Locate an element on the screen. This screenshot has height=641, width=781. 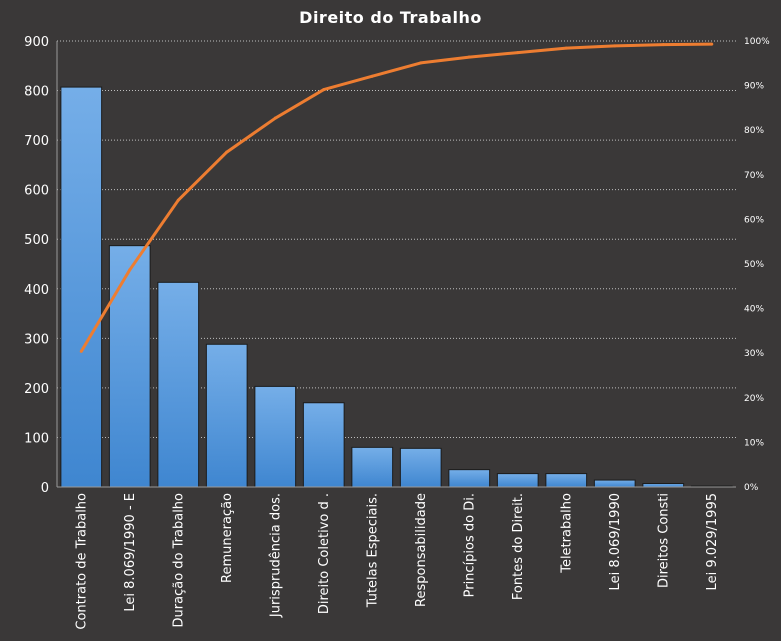
x-tick-label: Lei 8.069/1990 - E is located at coordinates (130, 552).